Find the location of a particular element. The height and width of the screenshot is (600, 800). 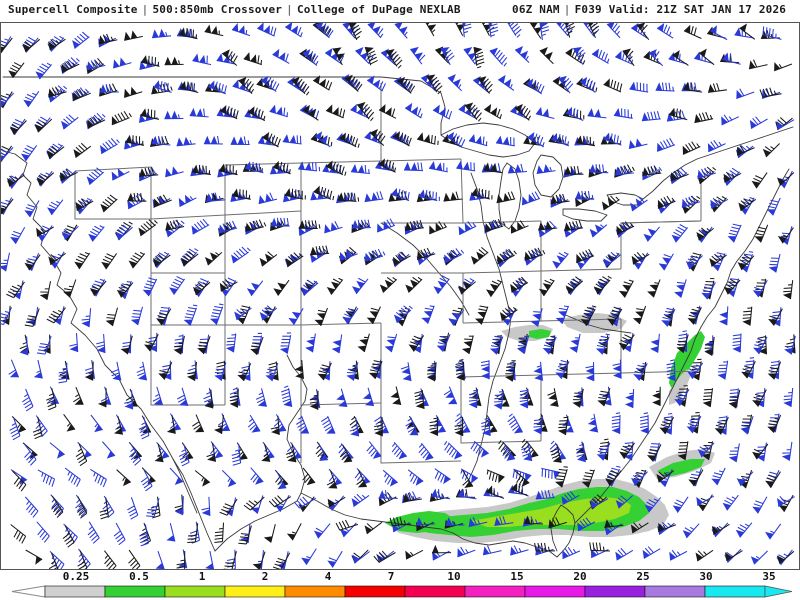

colorbar-tick-3: 2 is located at coordinates (265, 576).